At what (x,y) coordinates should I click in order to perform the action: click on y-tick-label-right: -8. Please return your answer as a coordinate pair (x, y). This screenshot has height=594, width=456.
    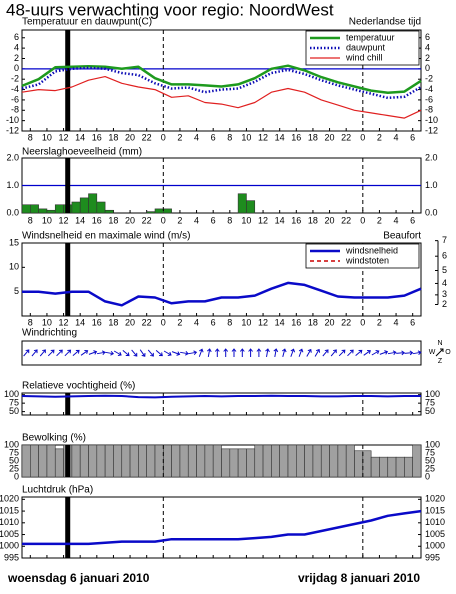
    Looking at the image, I should click on (429, 110).